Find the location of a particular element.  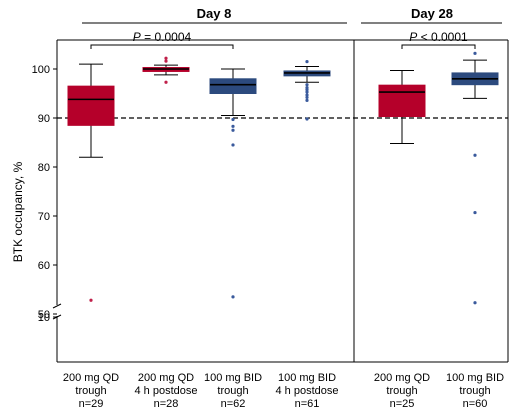

group-label: n=62 is located at coordinates (233, 404).